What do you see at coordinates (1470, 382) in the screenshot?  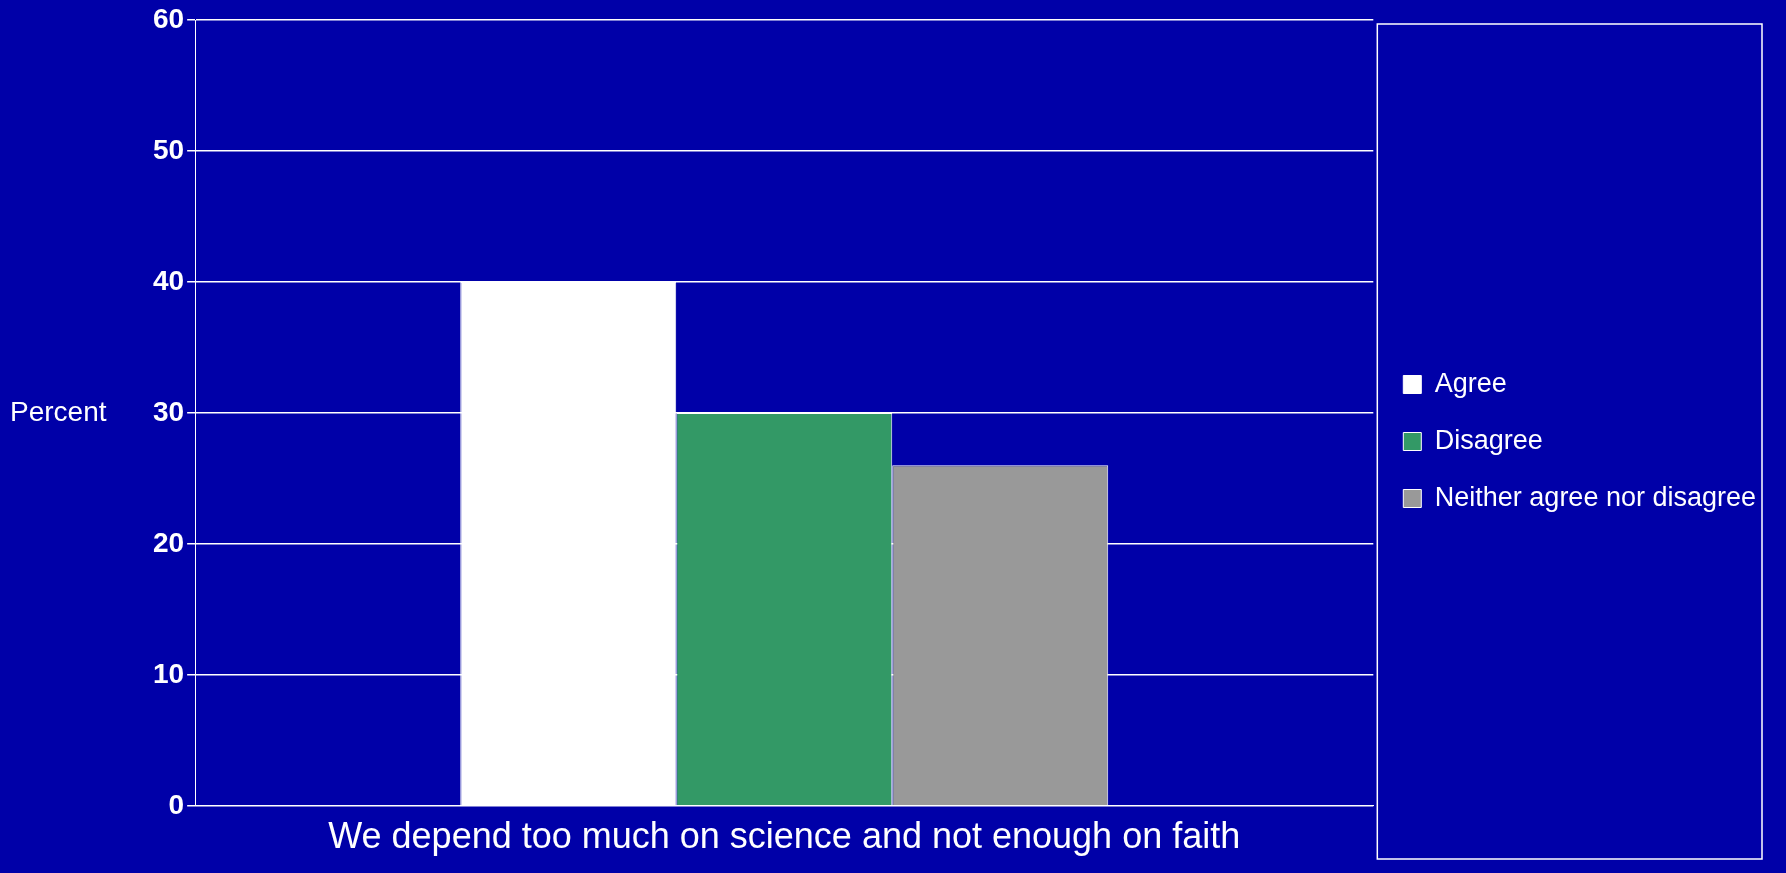 I see `legend-label: Agree` at bounding box center [1470, 382].